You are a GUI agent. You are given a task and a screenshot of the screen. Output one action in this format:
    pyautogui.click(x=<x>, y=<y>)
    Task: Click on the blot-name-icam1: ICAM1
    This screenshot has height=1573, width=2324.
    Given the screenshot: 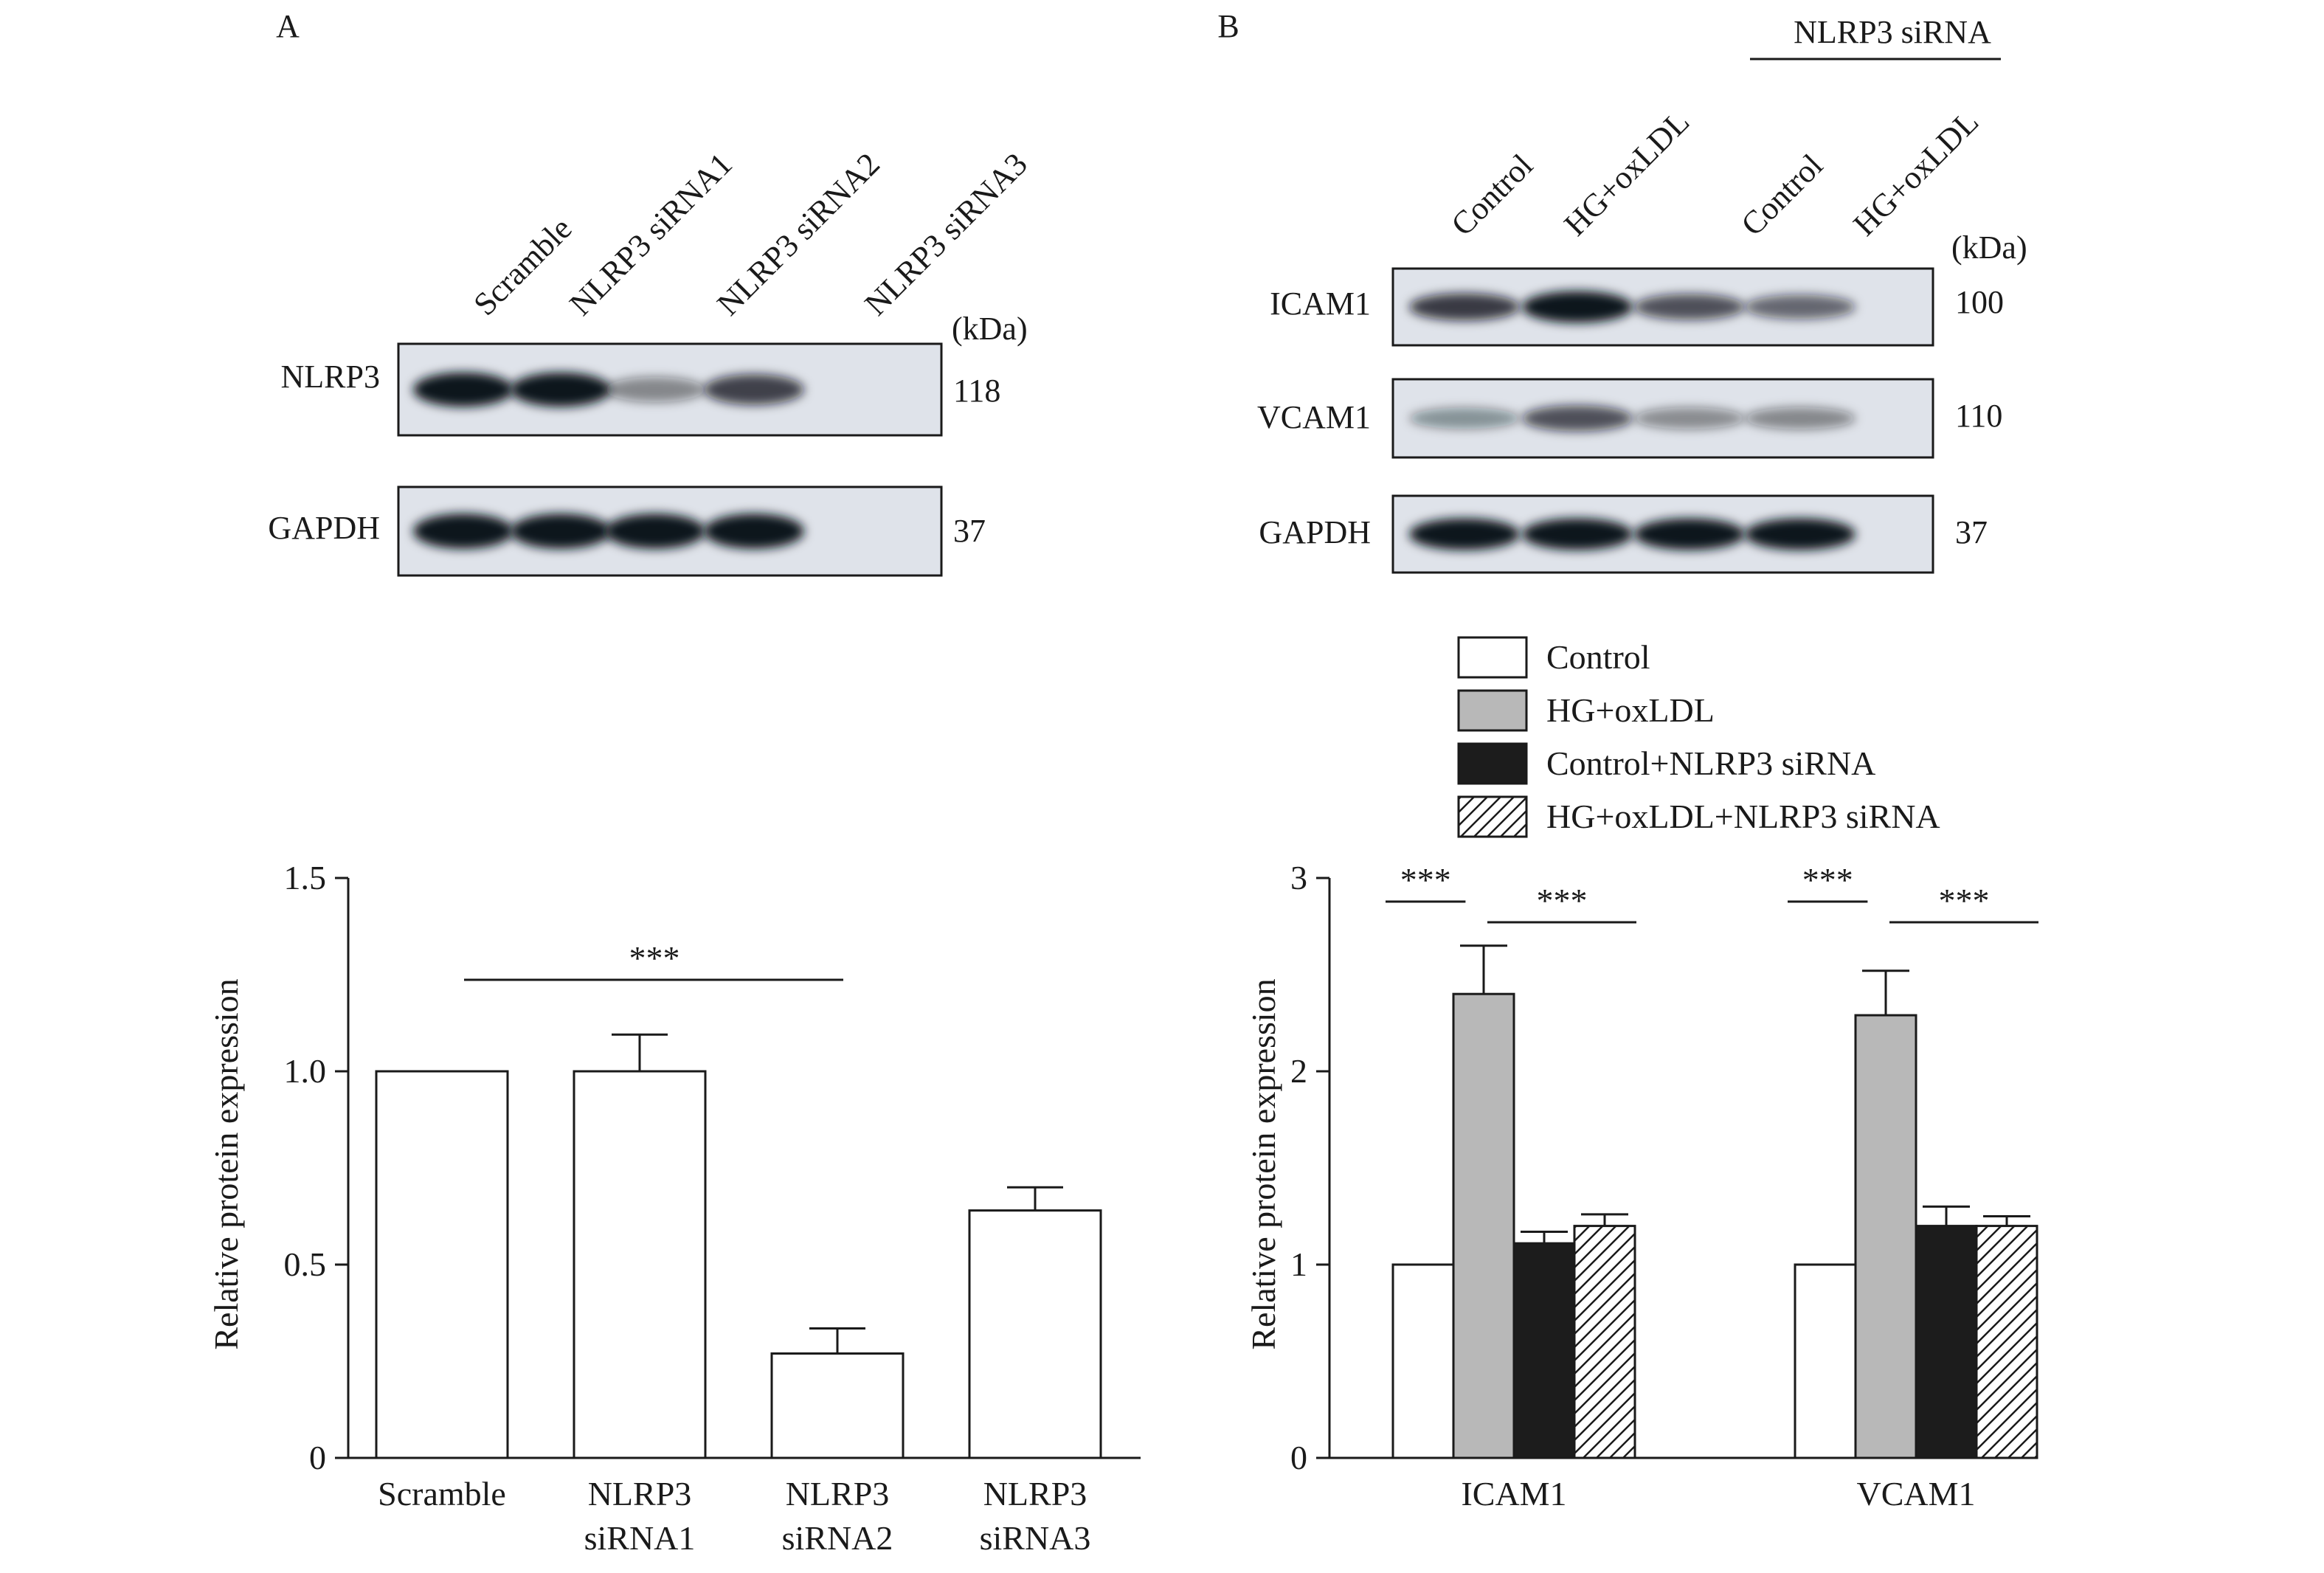 What is the action you would take?
    pyautogui.click(x=1320, y=304)
    